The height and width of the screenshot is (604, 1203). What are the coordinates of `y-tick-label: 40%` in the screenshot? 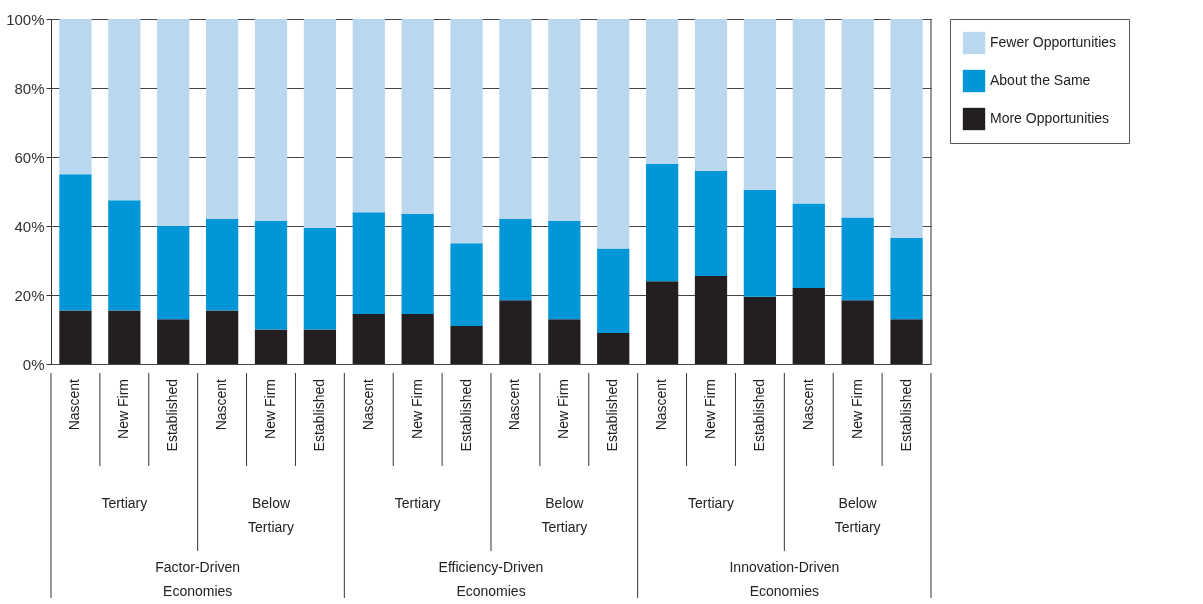 It's located at (29, 226).